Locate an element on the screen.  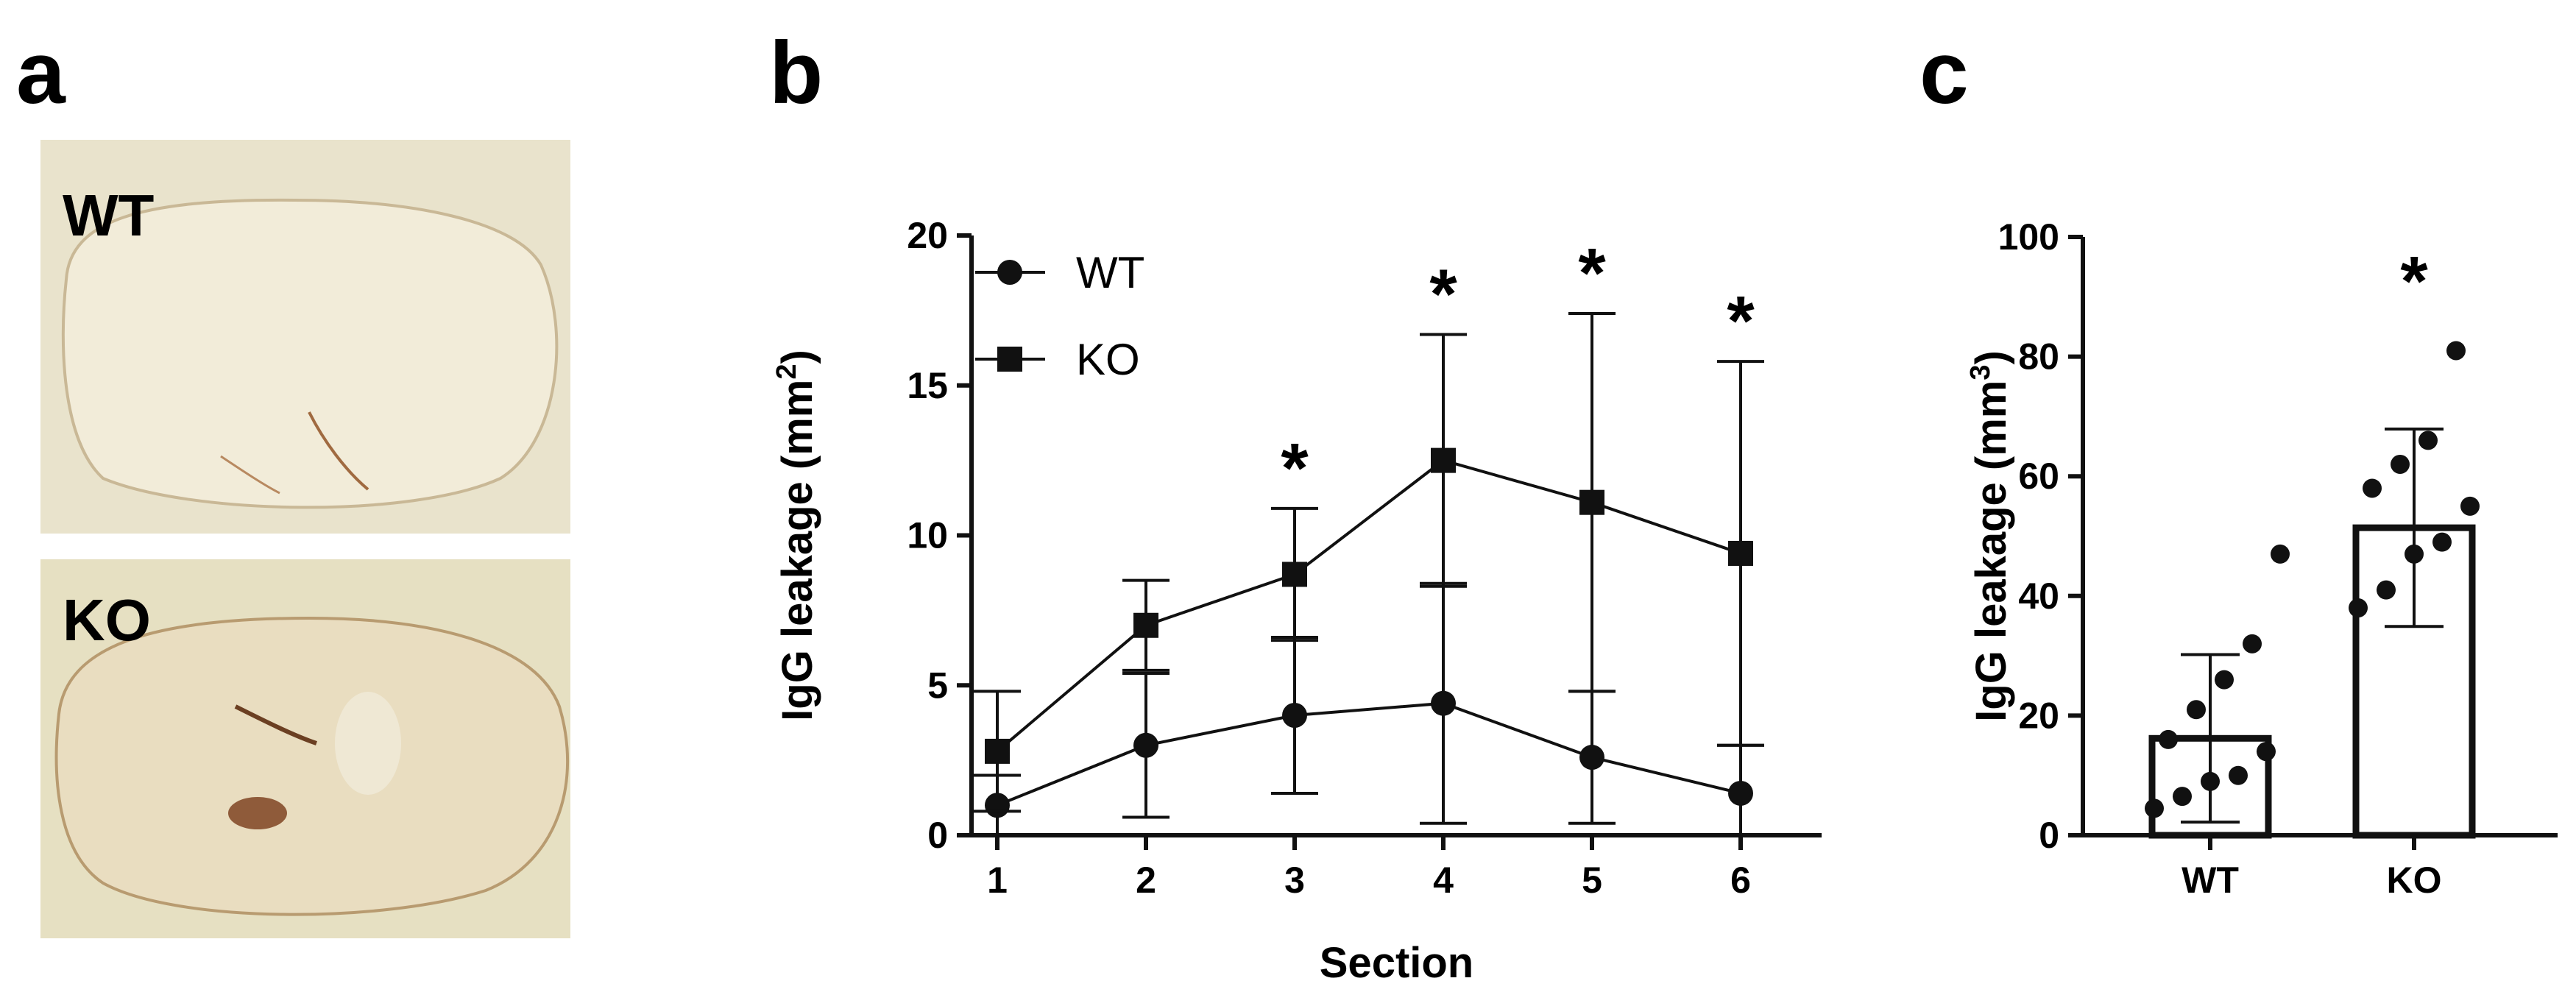
series-wt is located at coordinates (1369, 709).